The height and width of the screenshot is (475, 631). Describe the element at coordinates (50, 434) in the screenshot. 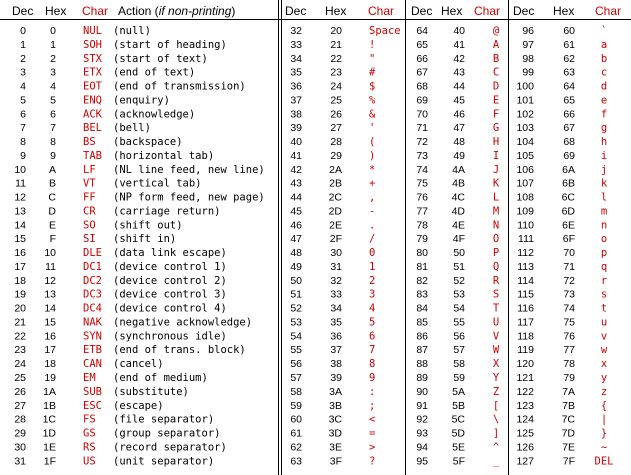

I see `hex-cell: 1D` at that location.